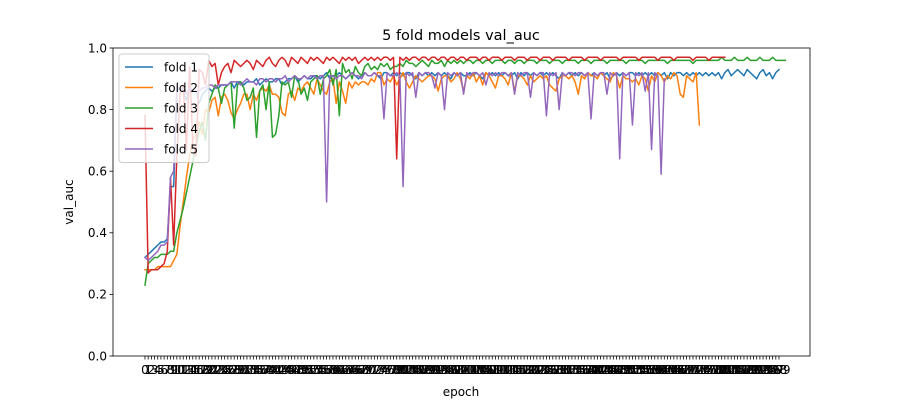  I want to click on x-tick-label: 162, so click(661, 370).